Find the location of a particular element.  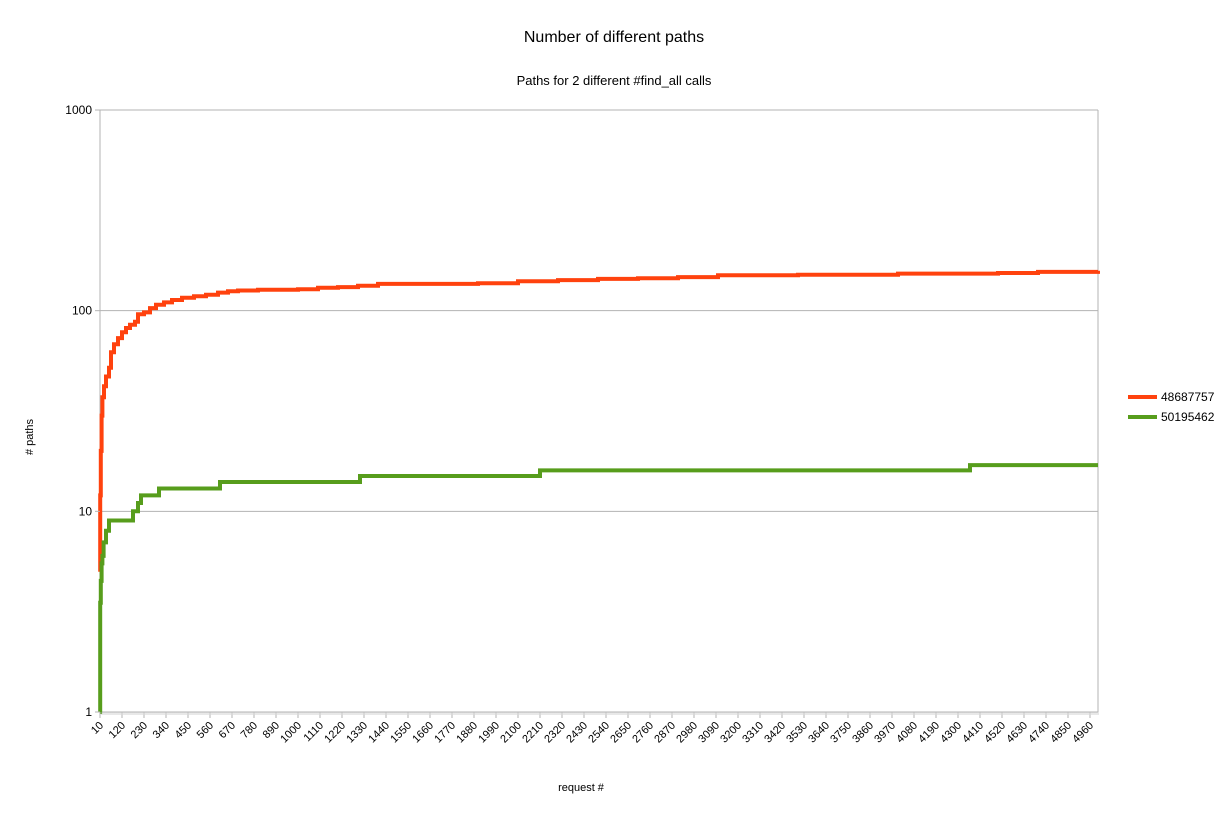

x-tick-label: 3090 is located at coordinates (709, 733).